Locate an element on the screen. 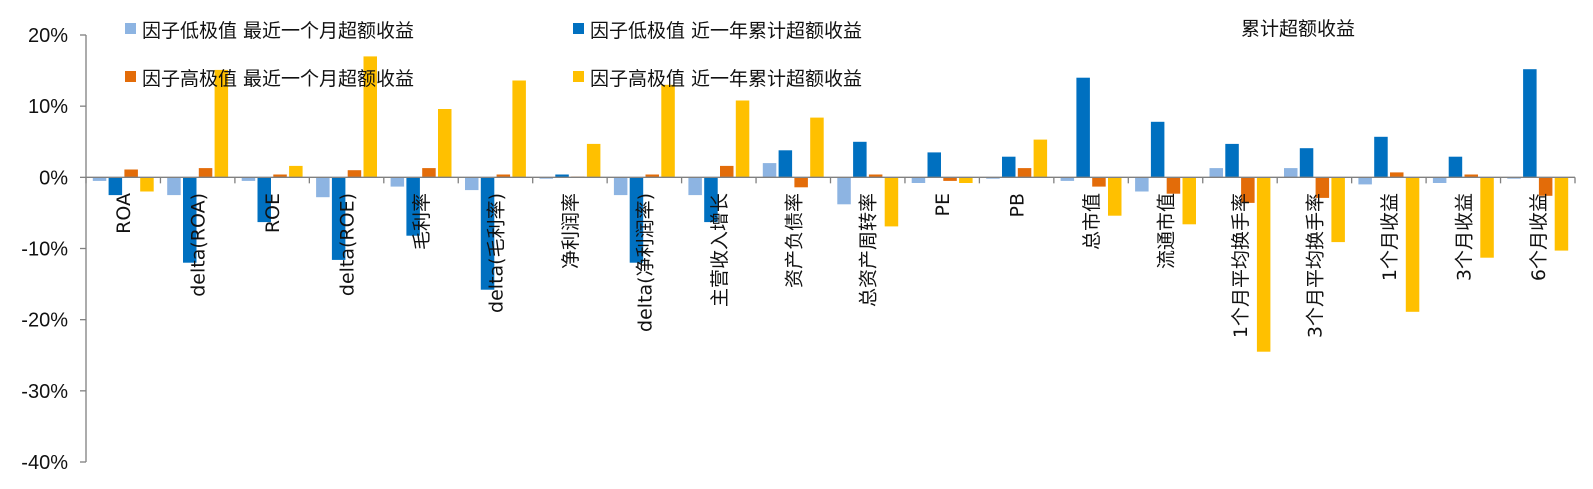 The width and height of the screenshot is (1593, 489). bar-4-主营收入增长 is located at coordinates (742, 139).